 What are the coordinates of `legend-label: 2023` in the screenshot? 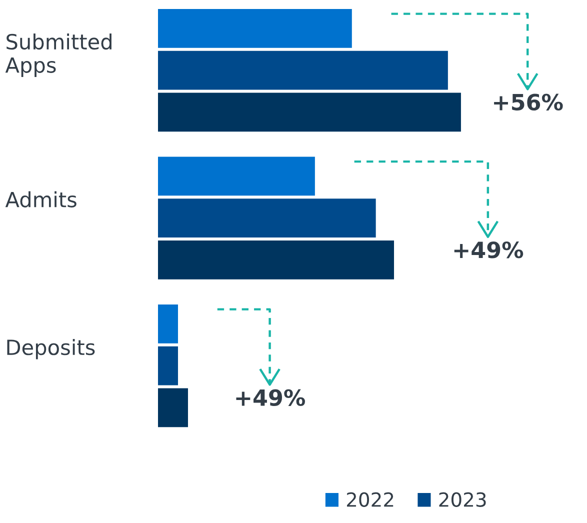 It's located at (462, 499).